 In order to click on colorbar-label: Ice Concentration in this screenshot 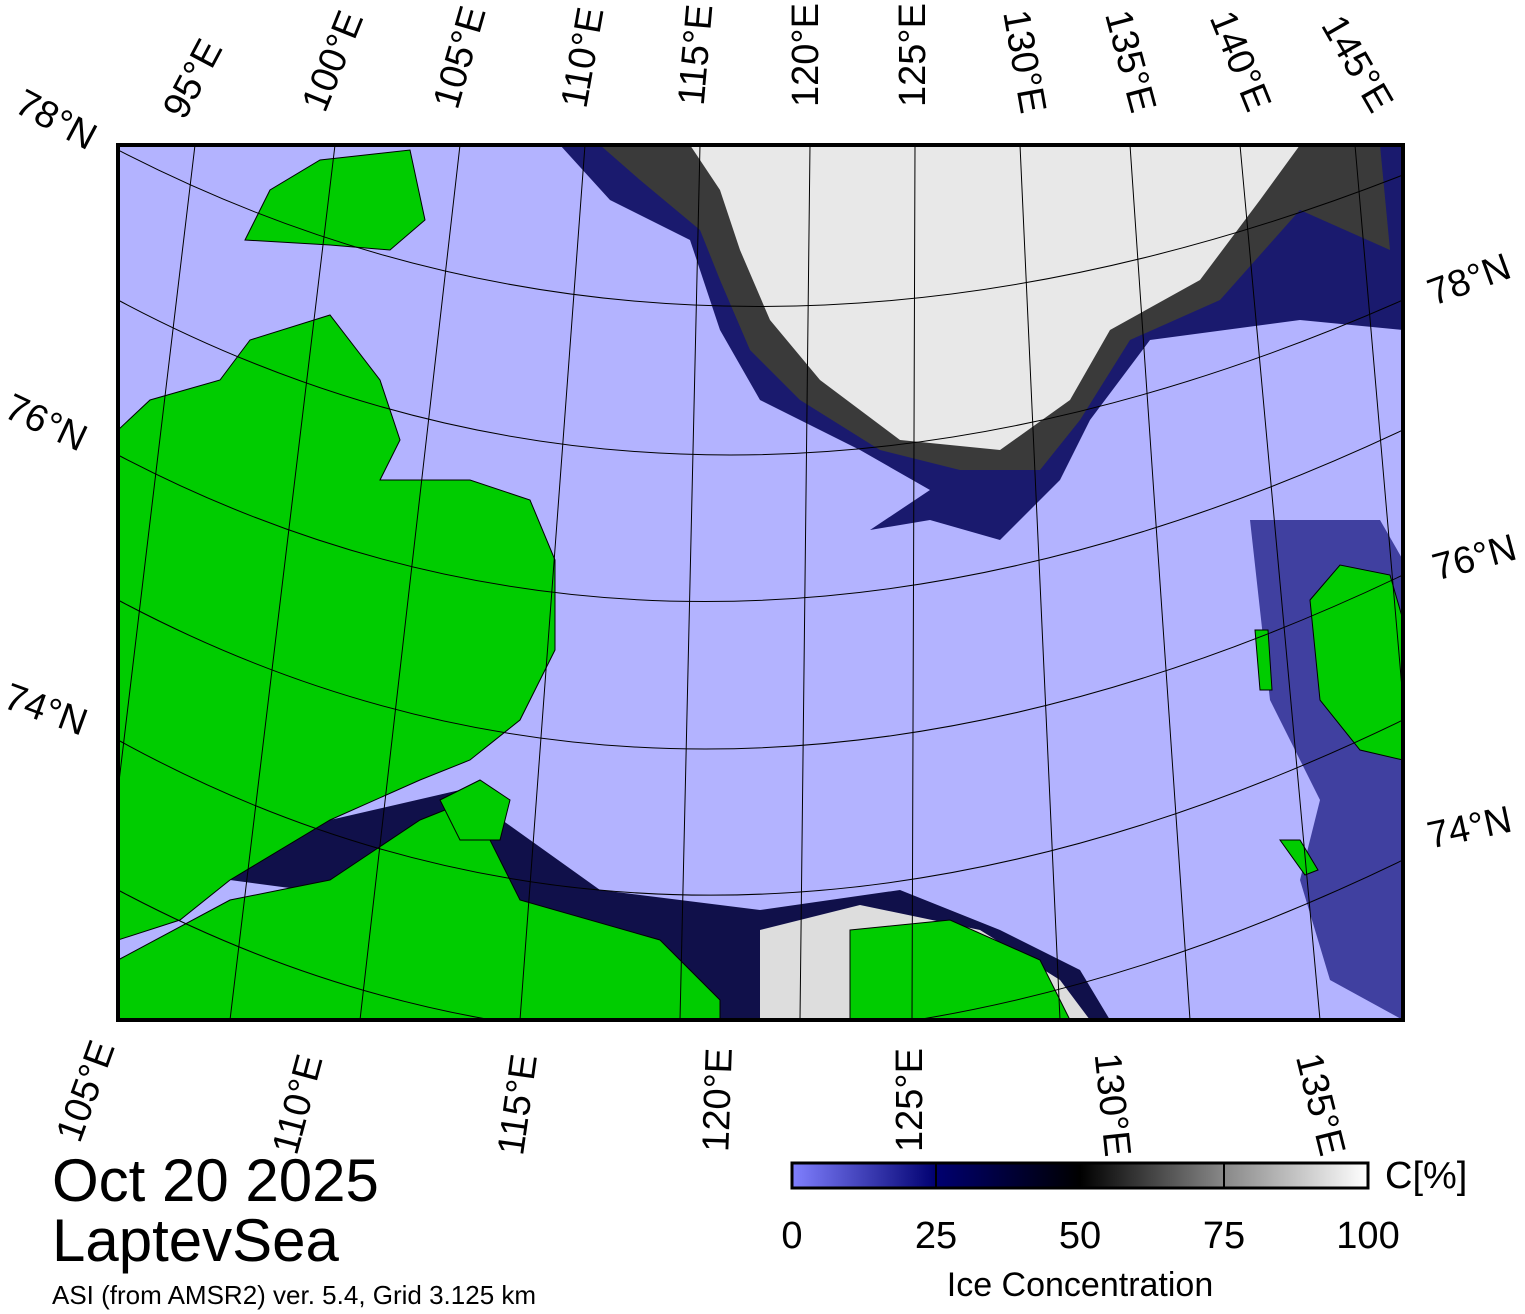, I will do `click(1080, 1285)`.